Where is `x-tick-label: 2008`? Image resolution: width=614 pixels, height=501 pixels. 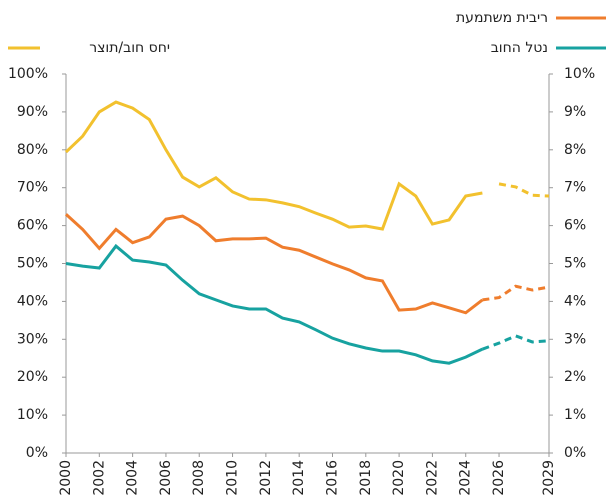
x-tick-label: 2008 is located at coordinates (199, 478).